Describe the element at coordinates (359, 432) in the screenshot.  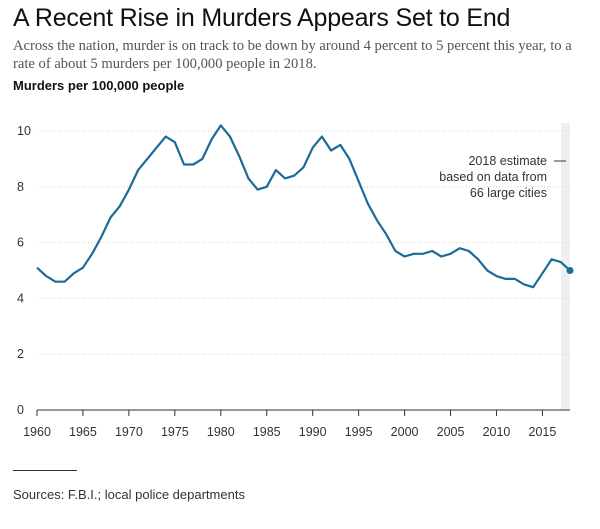
I see `x-tick-label-1995: 1995` at that location.